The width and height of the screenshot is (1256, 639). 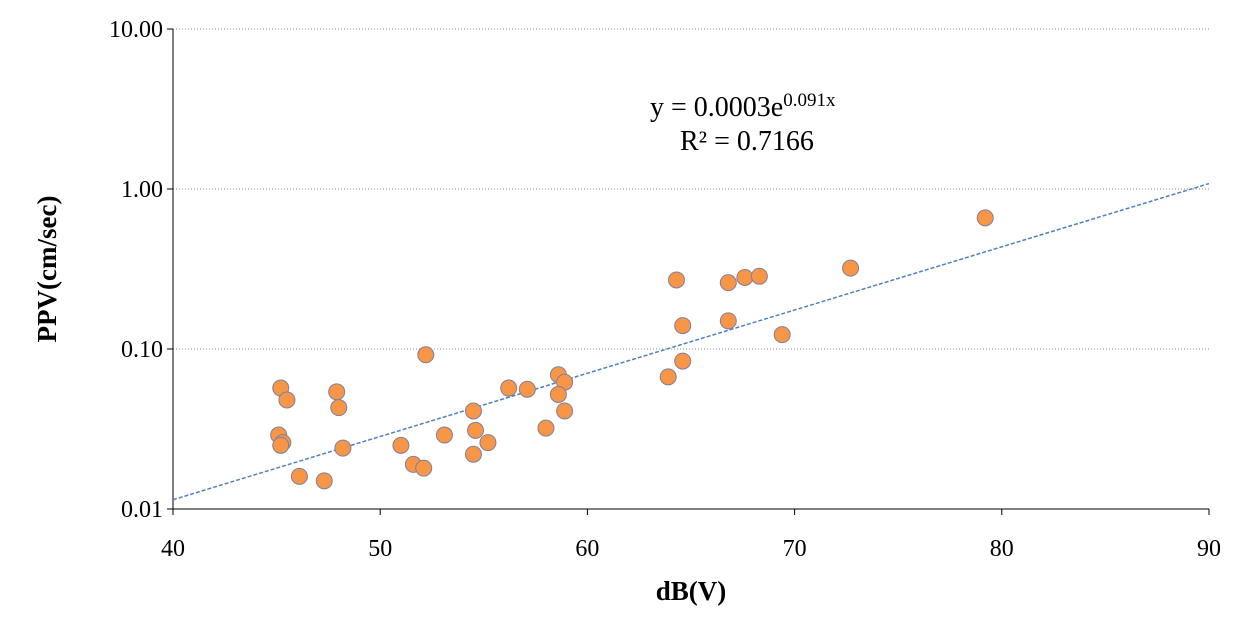 I want to click on y-tick-label: 0.10, so click(x=142, y=350).